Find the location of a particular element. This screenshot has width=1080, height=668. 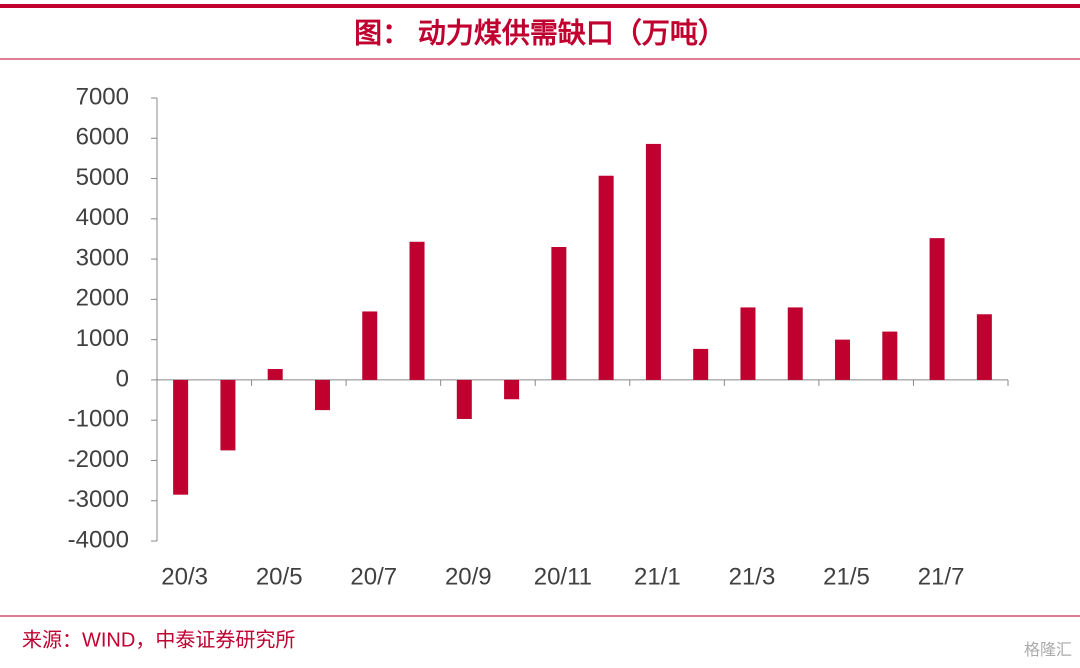

x-tick-label: 21/5 is located at coordinates (846, 576).